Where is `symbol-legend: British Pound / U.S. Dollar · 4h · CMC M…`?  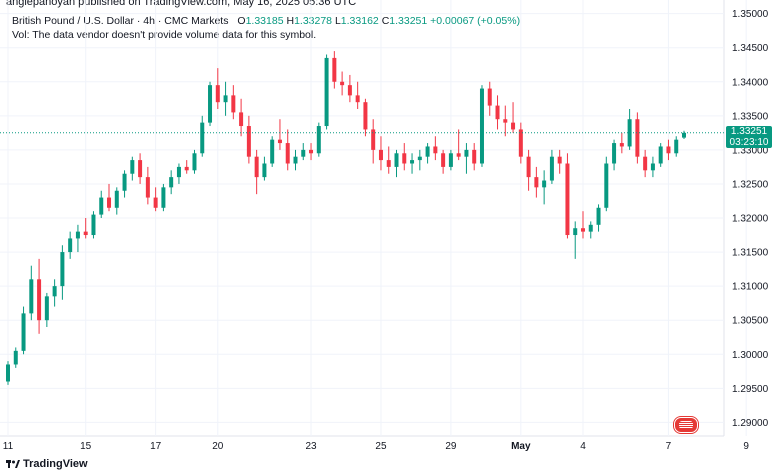
symbol-legend: British Pound / U.S. Dollar · 4h · CMC M… is located at coordinates (266, 21).